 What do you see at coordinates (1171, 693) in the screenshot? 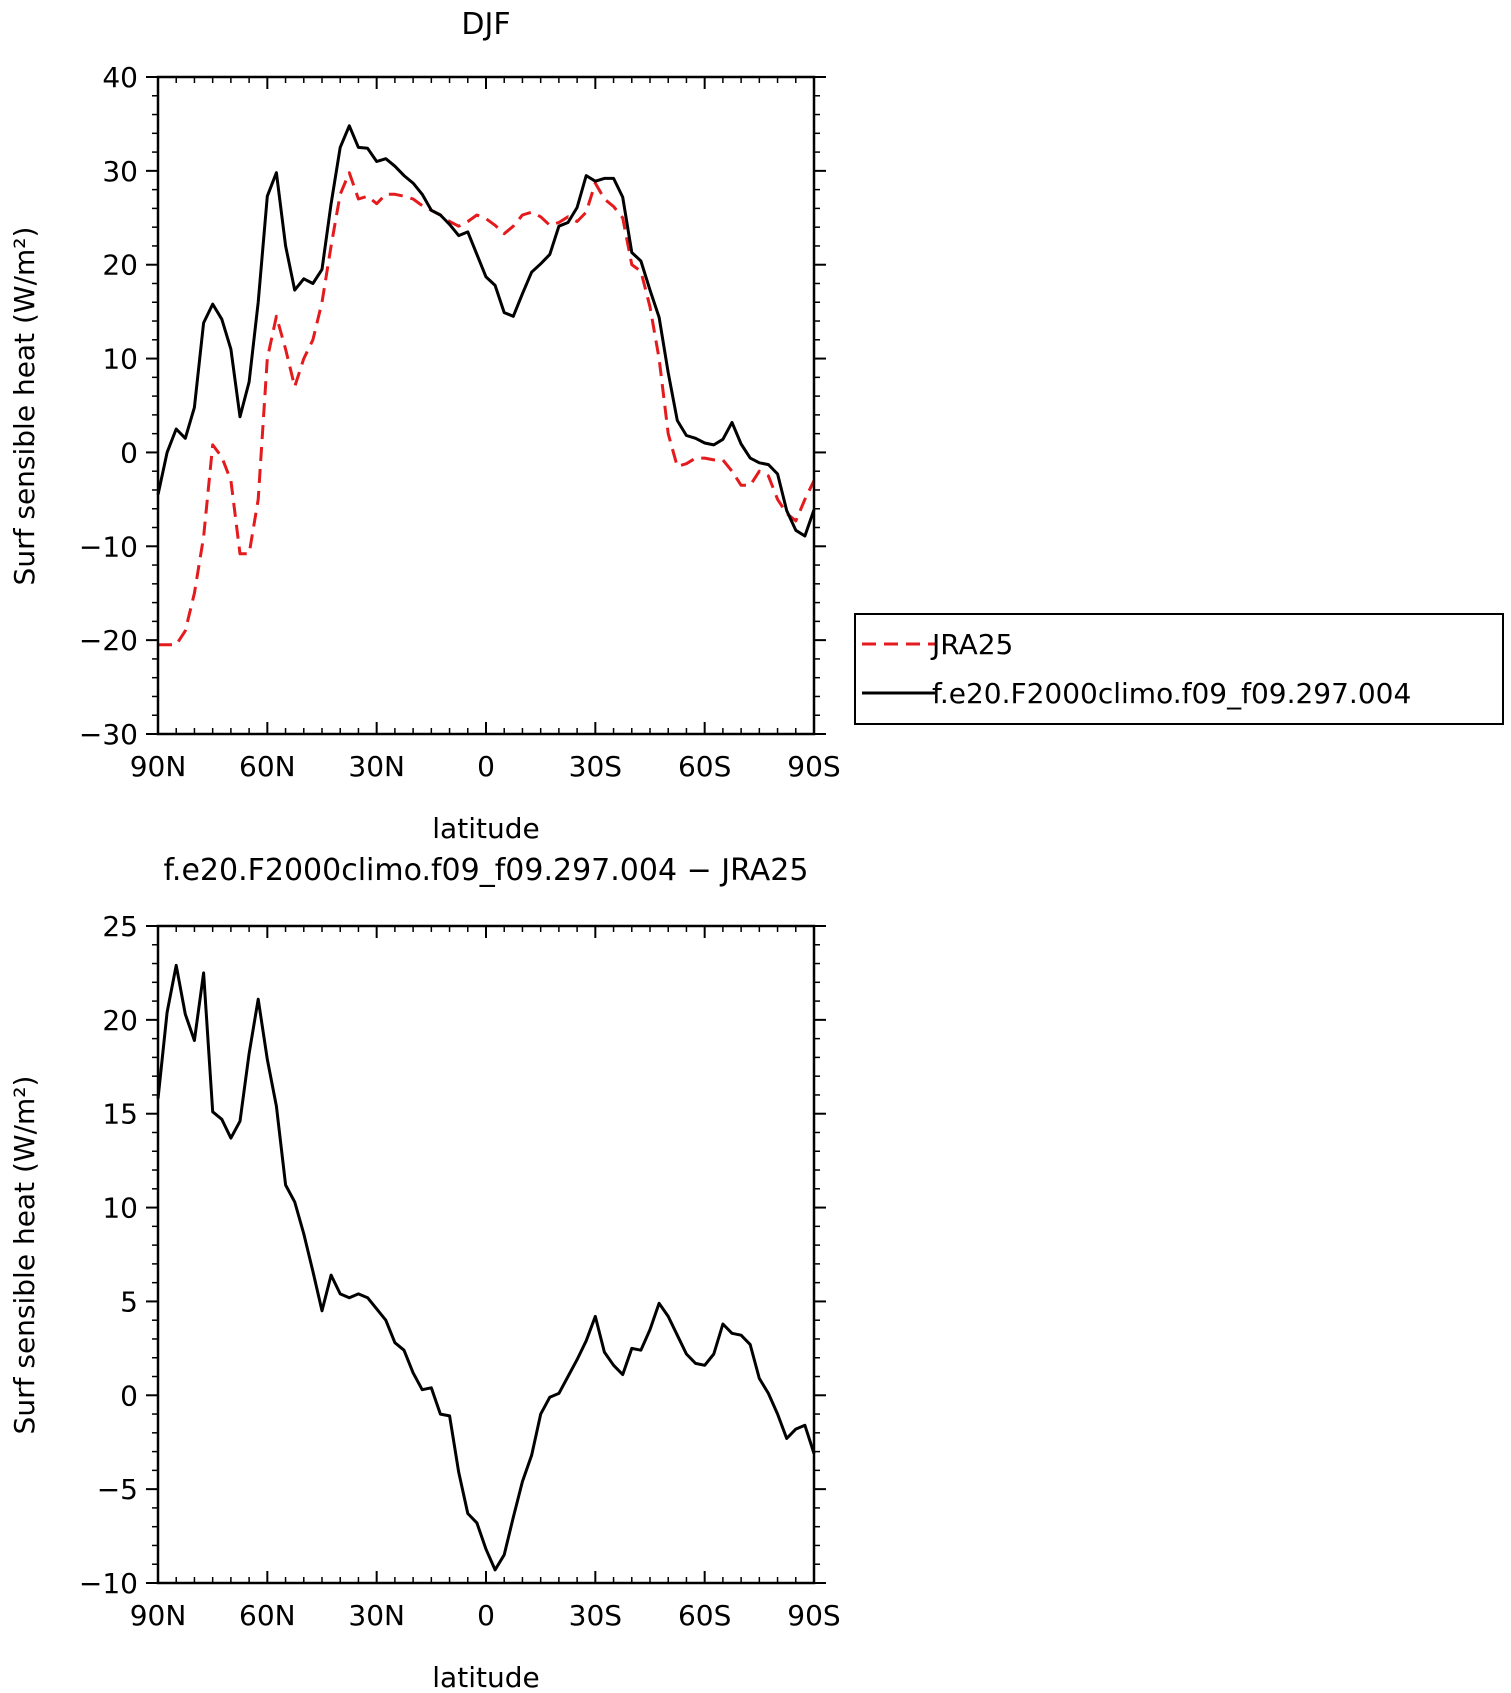
I see `legend-label-model: f.e20.F2000climo.f09_f09.297.004` at bounding box center [1171, 693].